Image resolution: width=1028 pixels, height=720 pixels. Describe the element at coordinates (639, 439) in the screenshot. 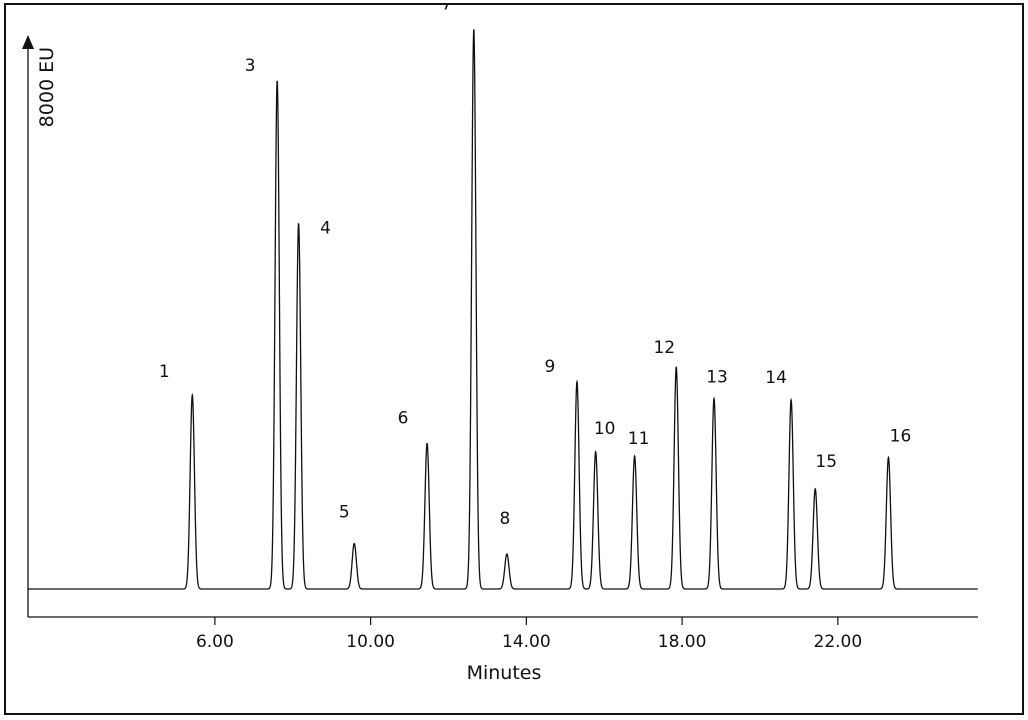

I see `peak-label-11: 11` at that location.